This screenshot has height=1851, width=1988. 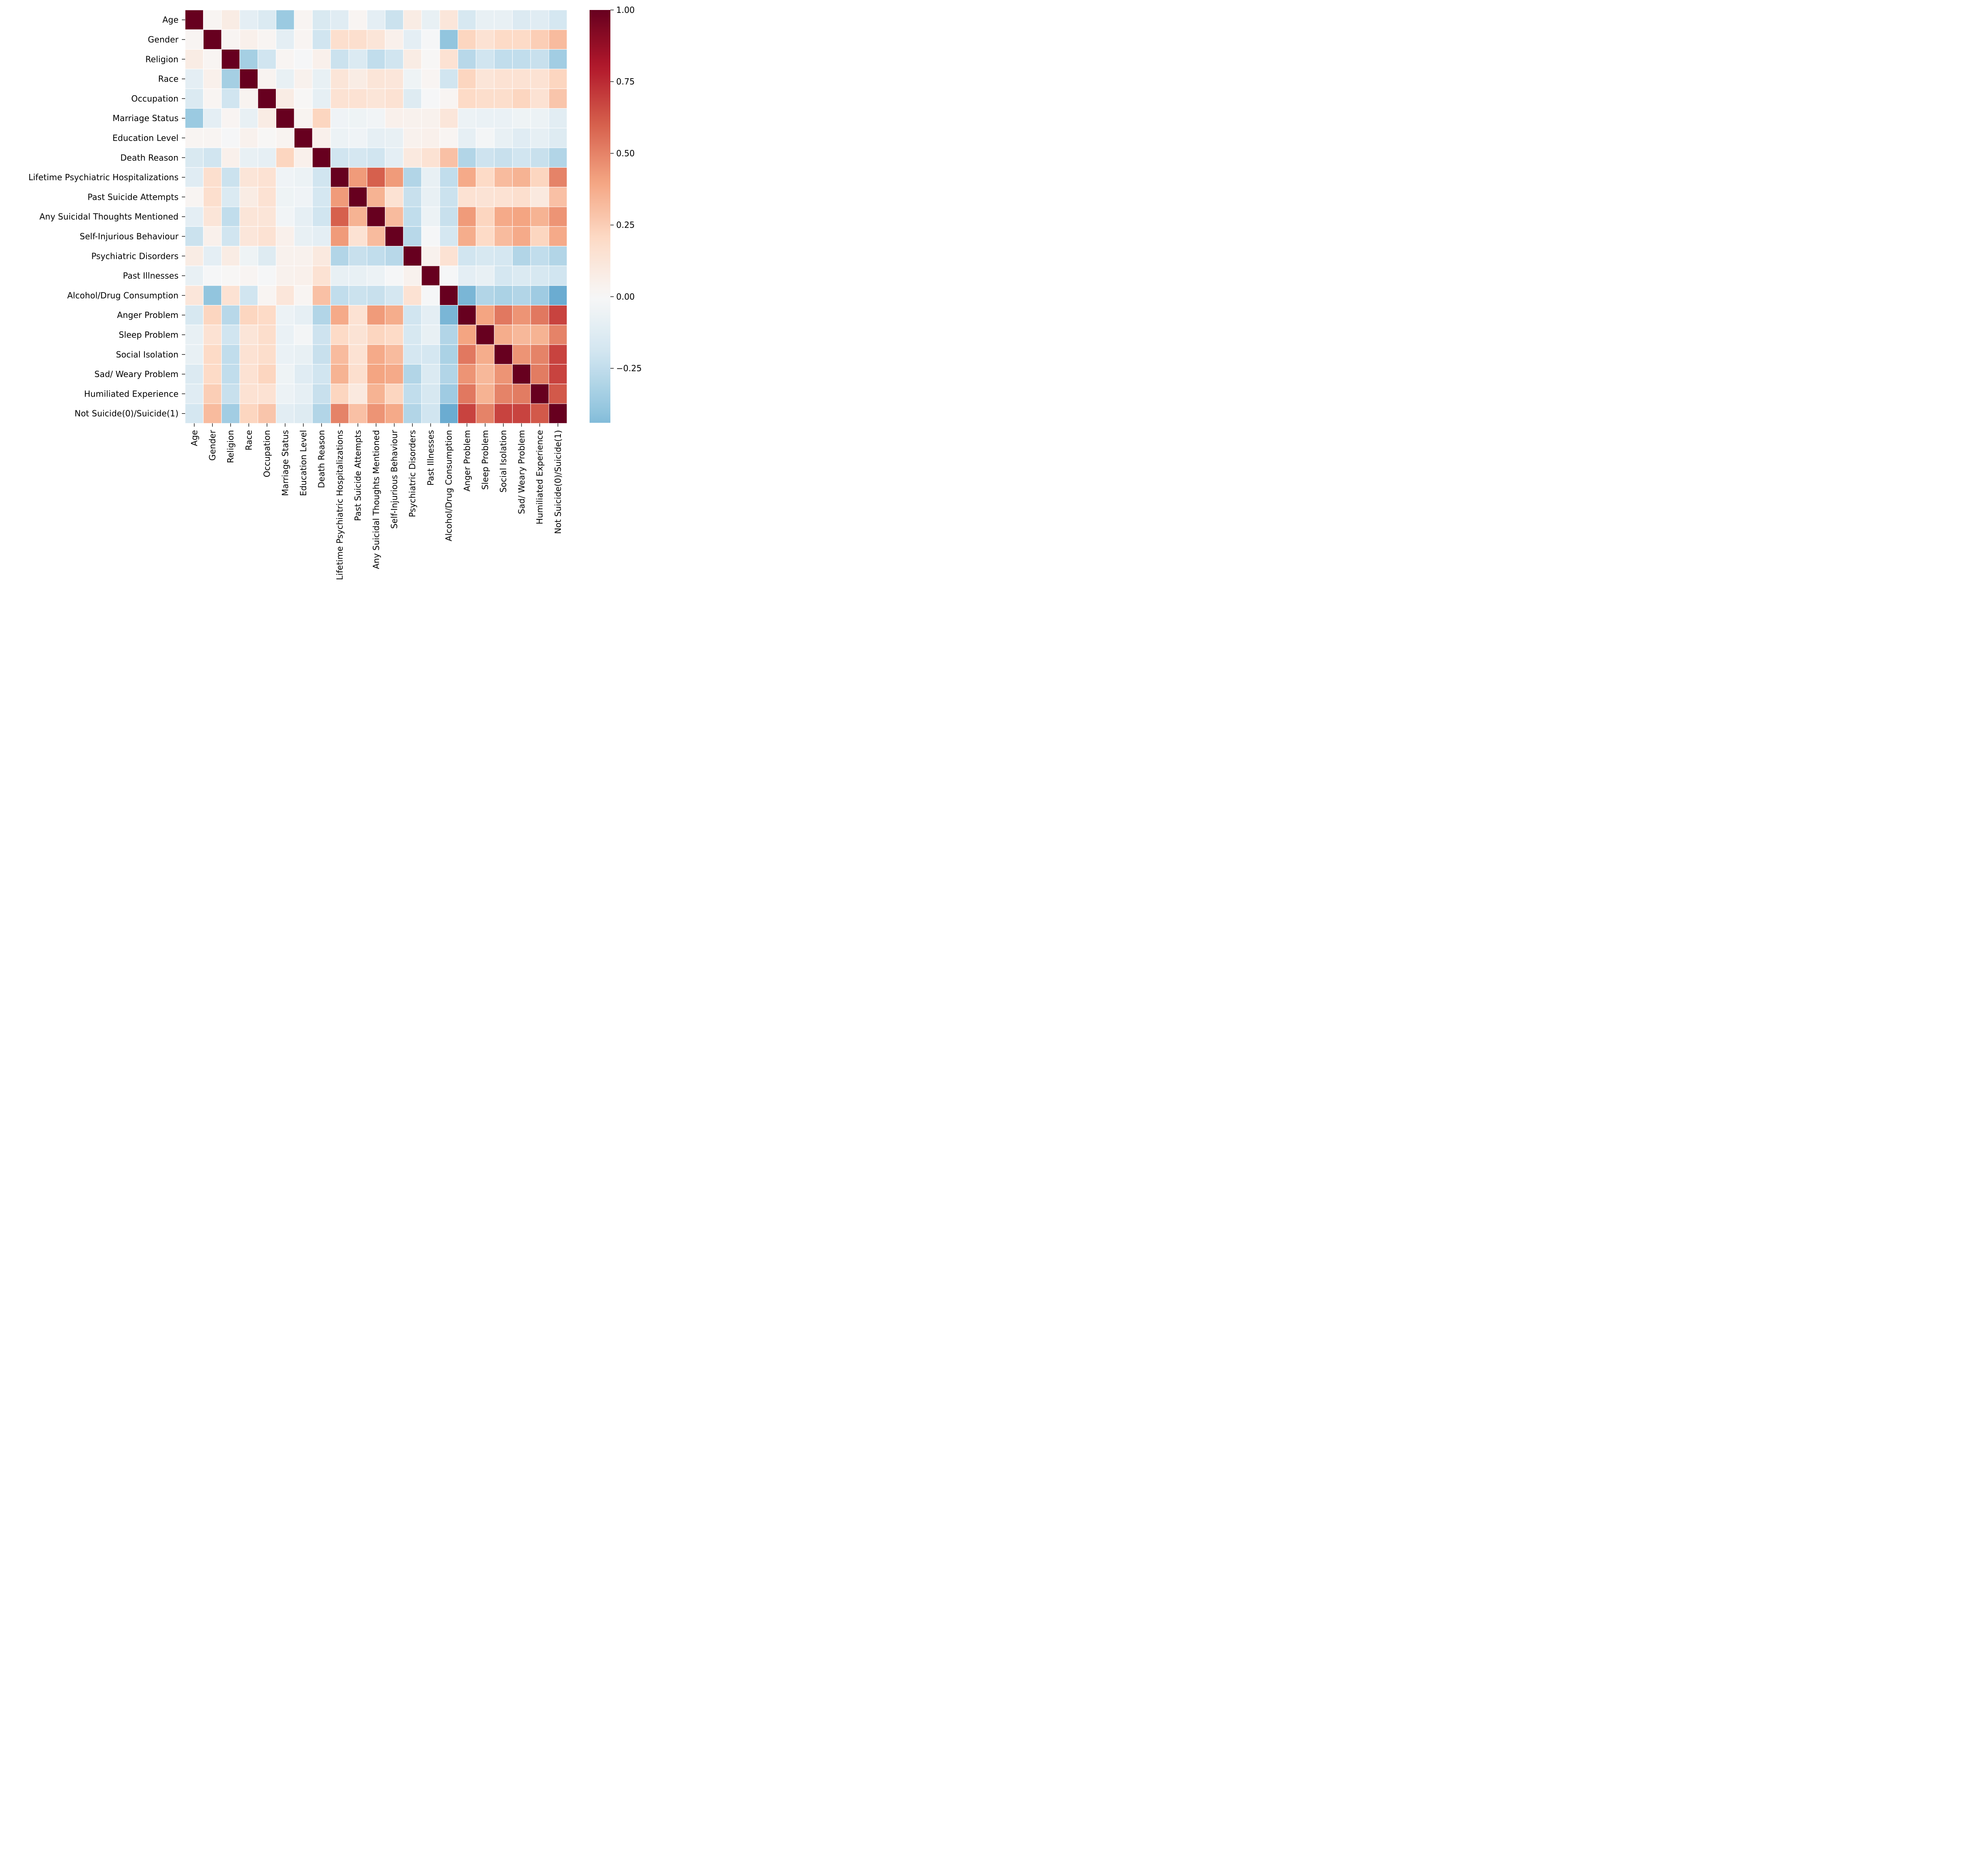 What do you see at coordinates (503, 461) in the screenshot?
I see `x-tick-label: Social Isolation` at bounding box center [503, 461].